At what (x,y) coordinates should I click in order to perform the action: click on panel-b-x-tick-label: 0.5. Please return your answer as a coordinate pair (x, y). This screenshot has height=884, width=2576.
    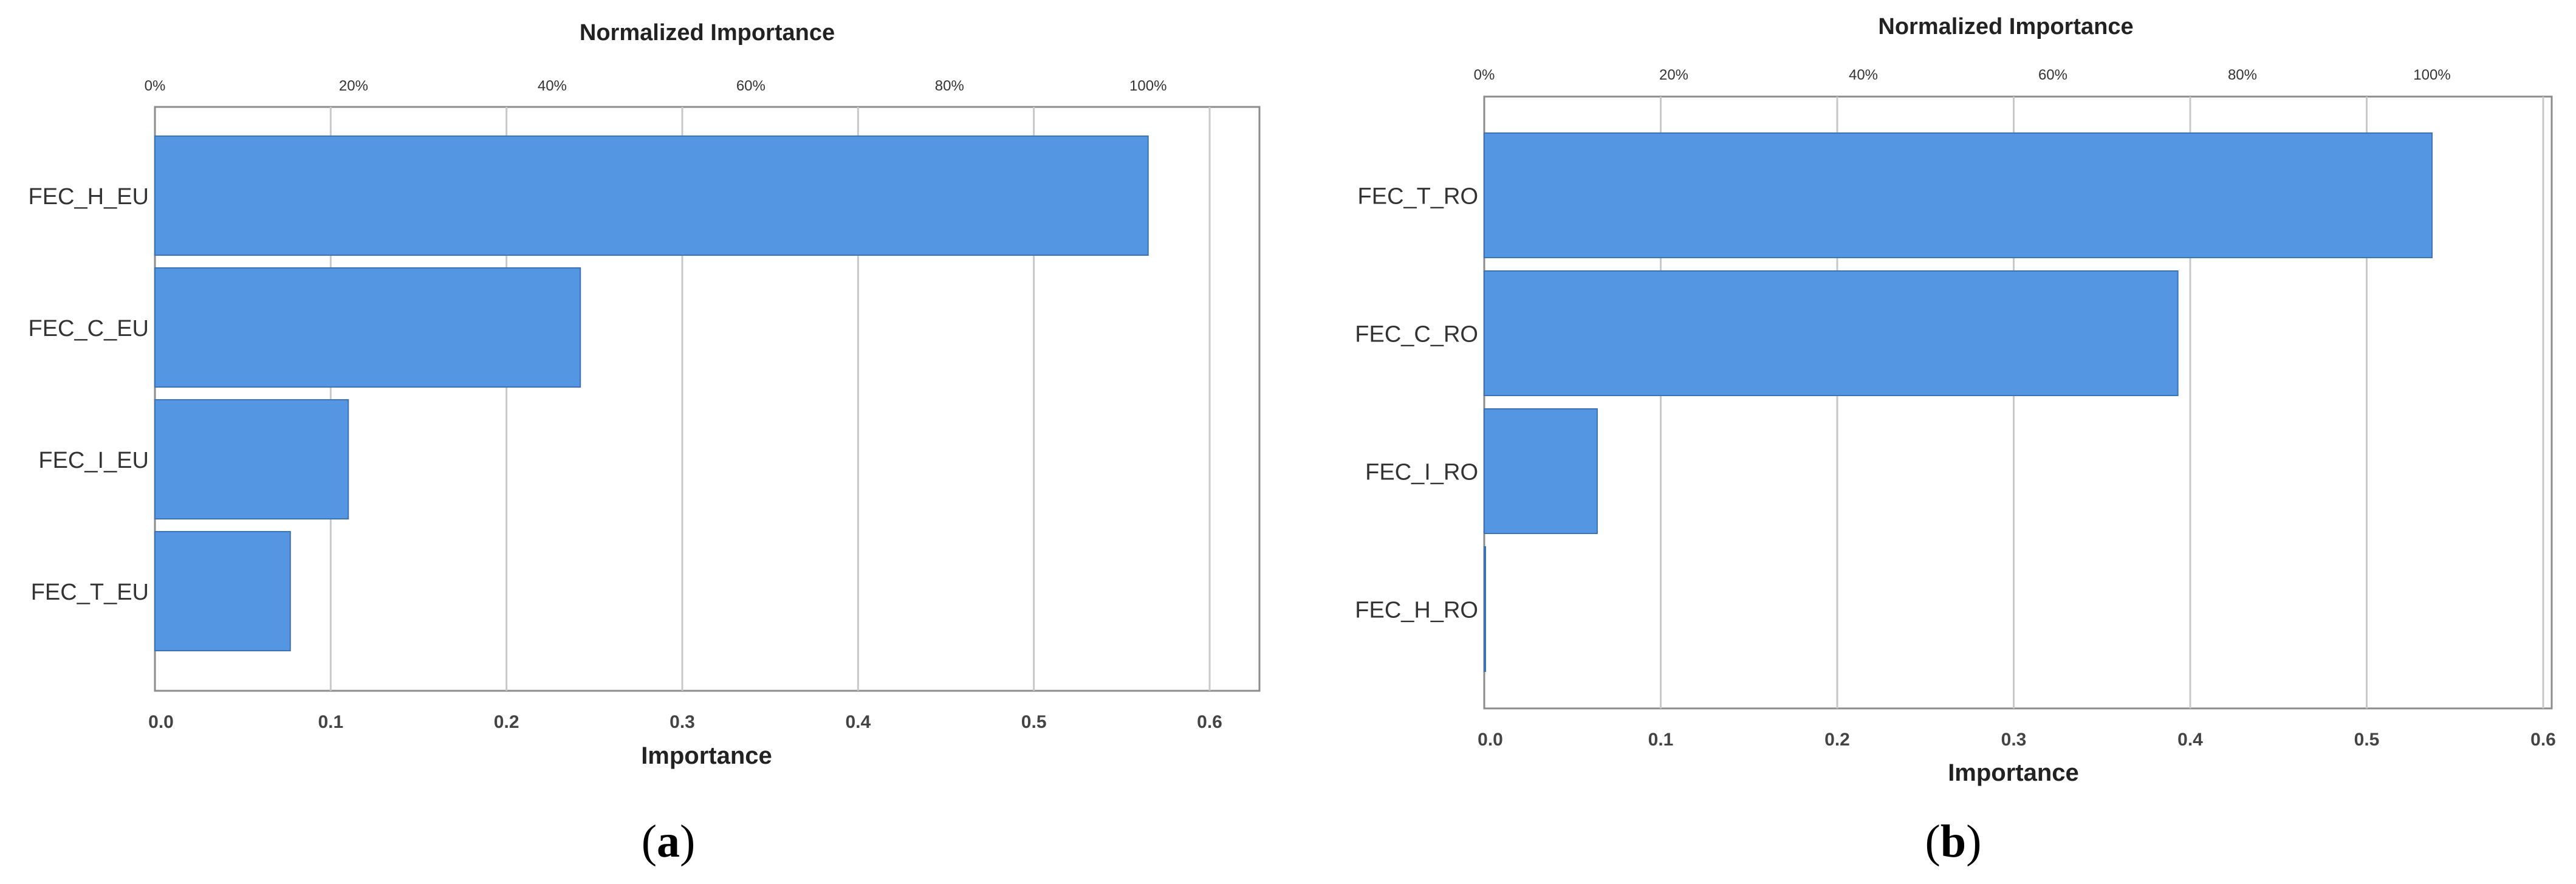
    Looking at the image, I should click on (2367, 740).